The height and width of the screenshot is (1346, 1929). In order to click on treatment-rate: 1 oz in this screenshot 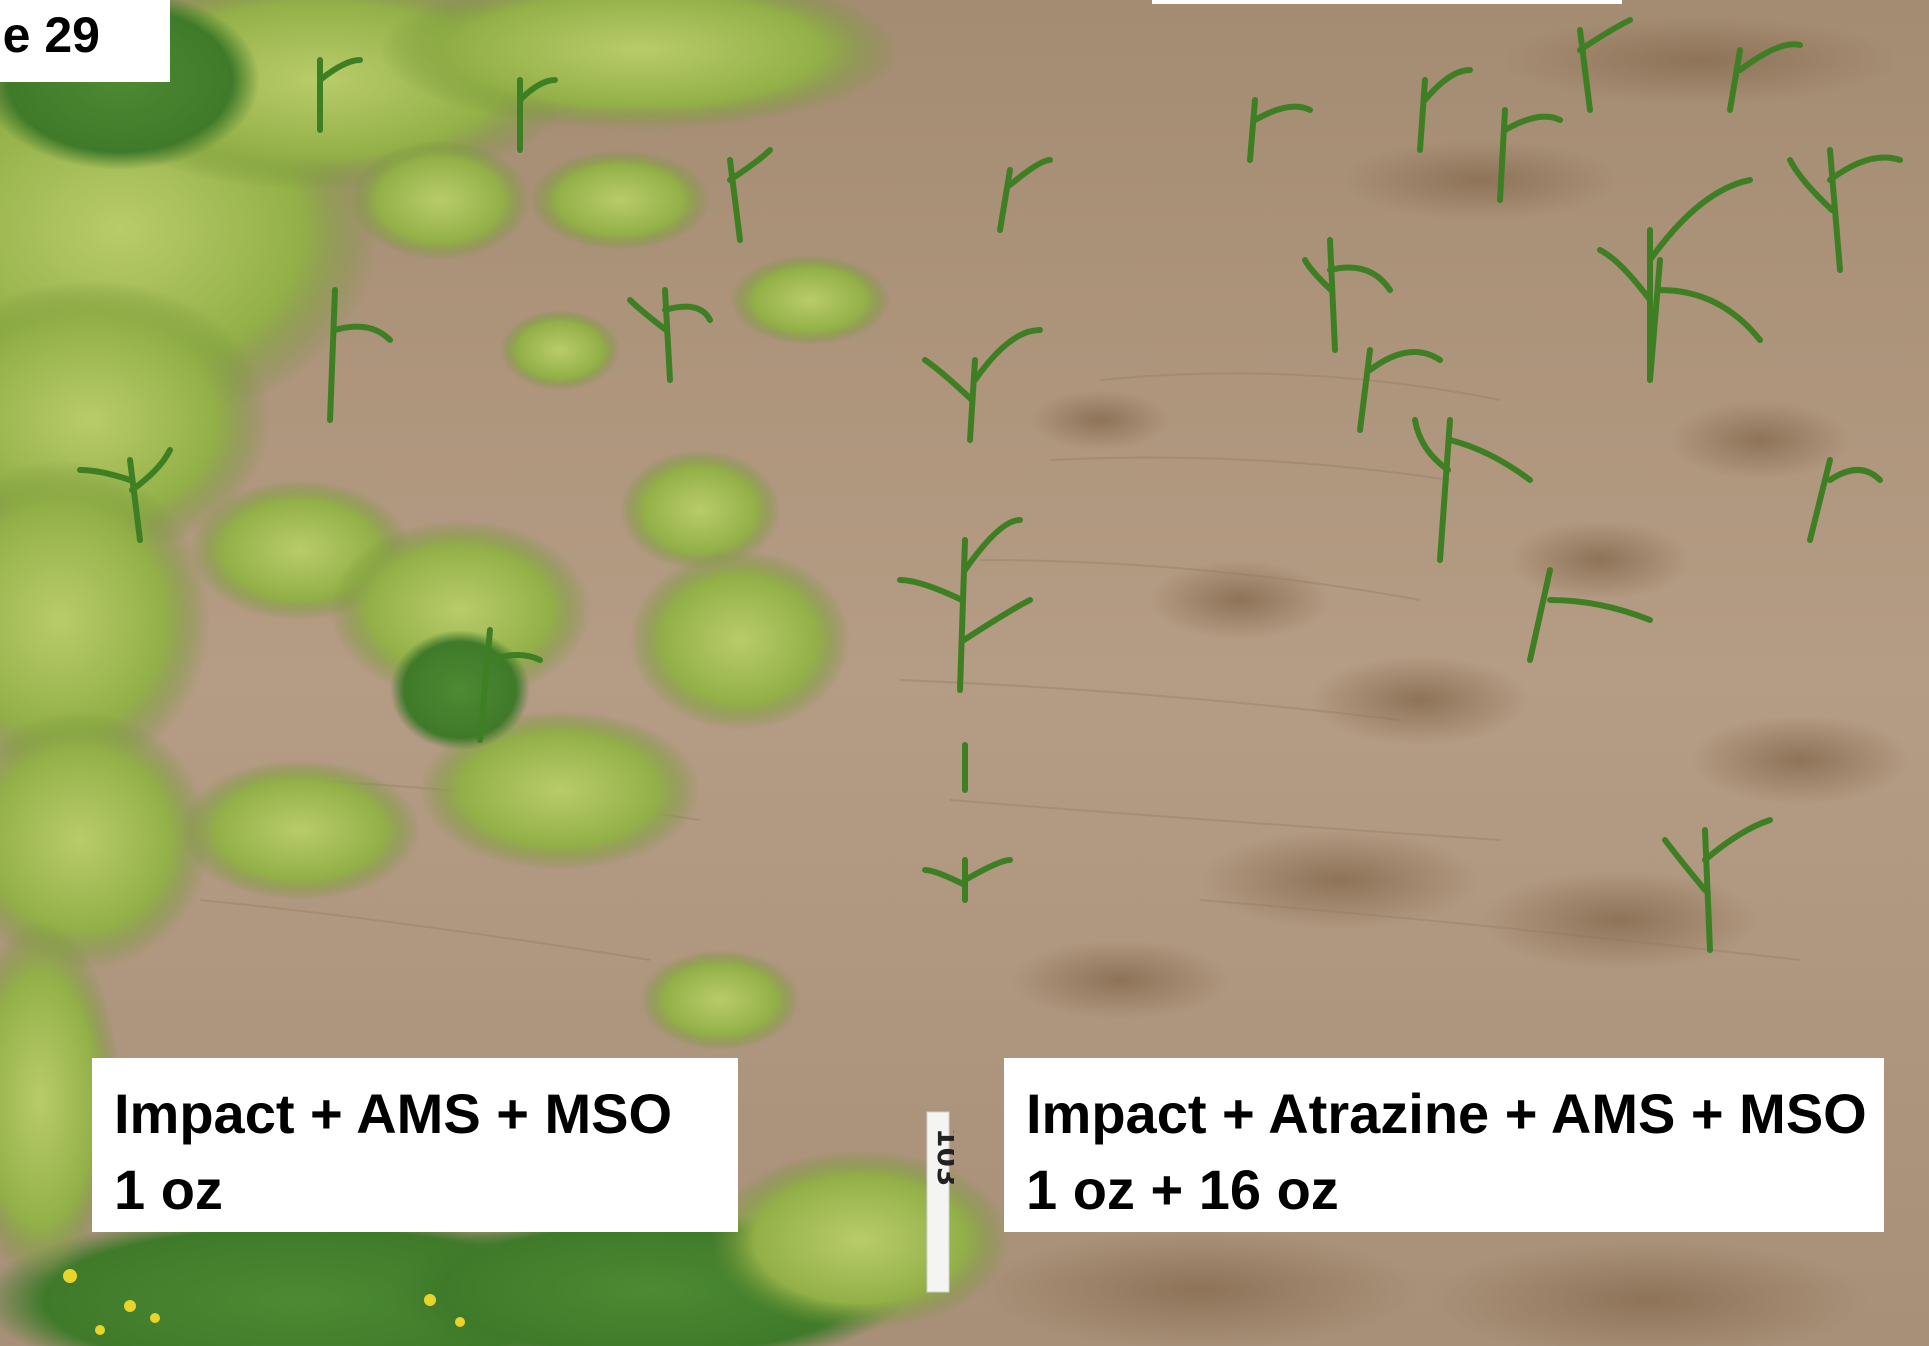, I will do `click(168, 1189)`.